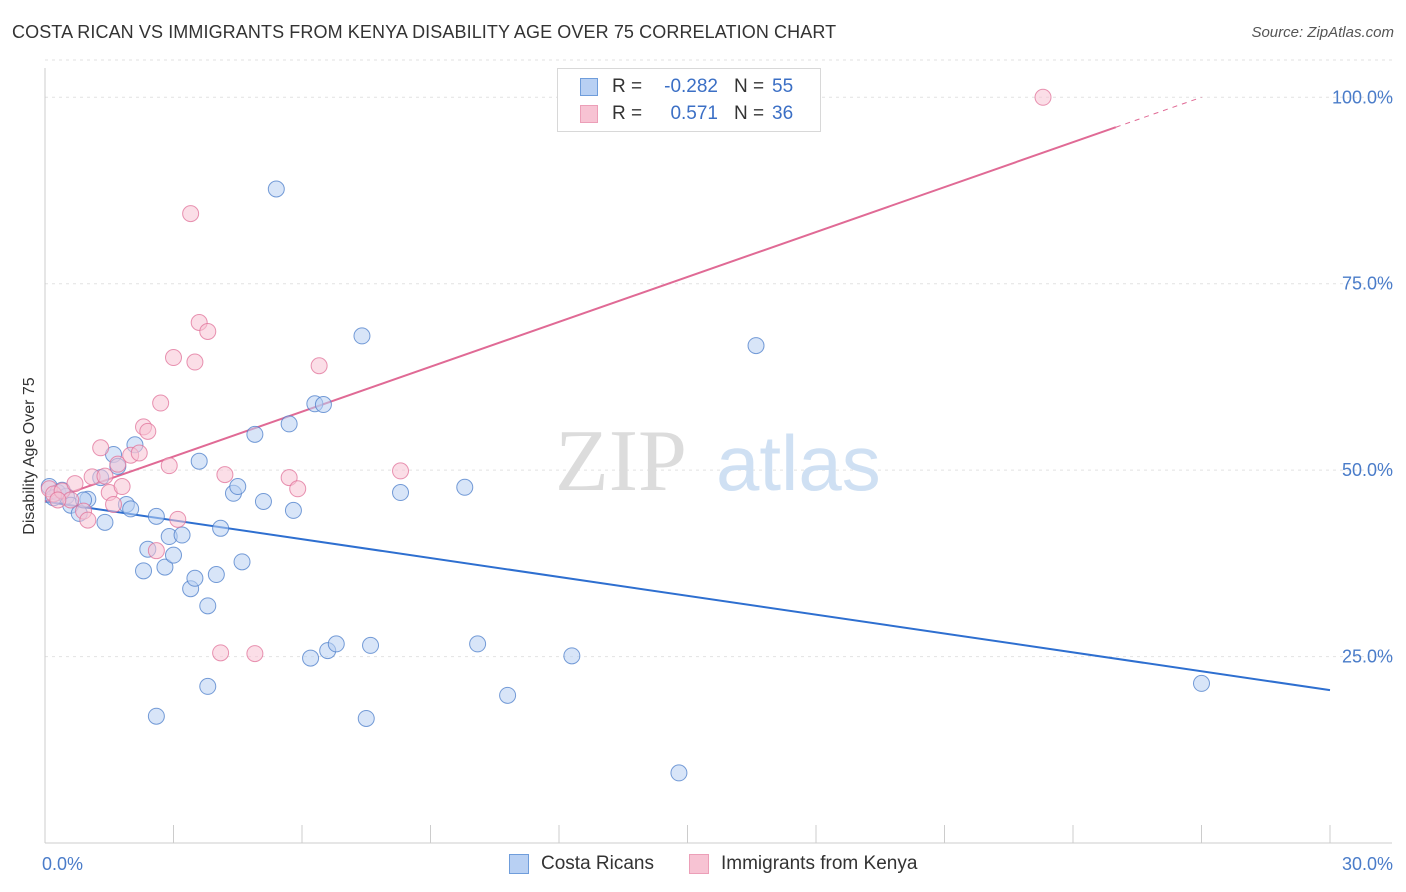 This screenshot has height=892, width=1406. What do you see at coordinates (1367, 470) in the screenshot?
I see `y-tick-label: 50.0%` at bounding box center [1367, 470].